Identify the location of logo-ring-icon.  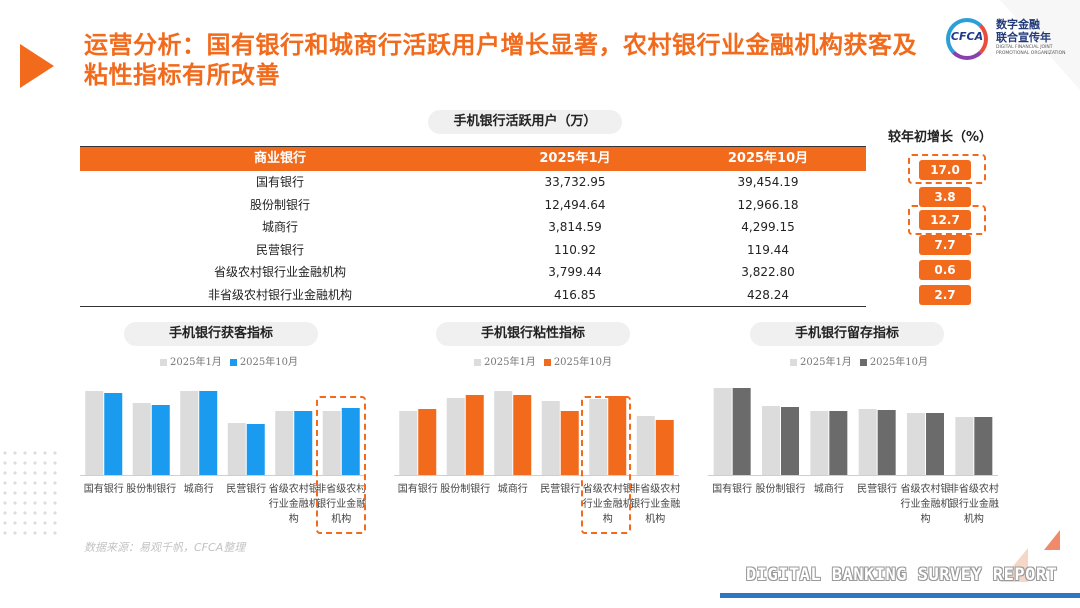
(967, 39).